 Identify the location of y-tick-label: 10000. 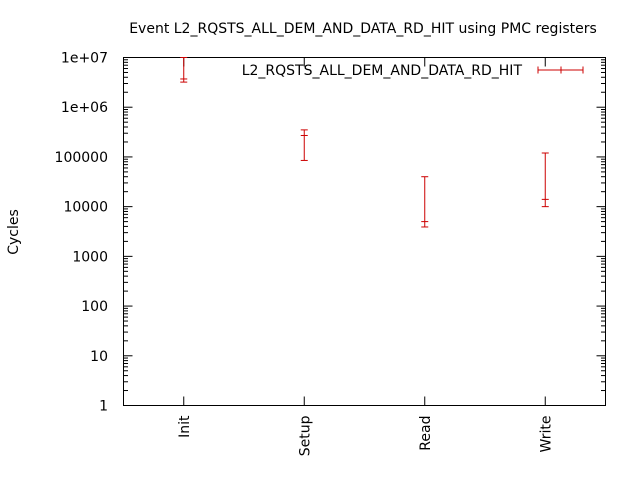
(85, 208).